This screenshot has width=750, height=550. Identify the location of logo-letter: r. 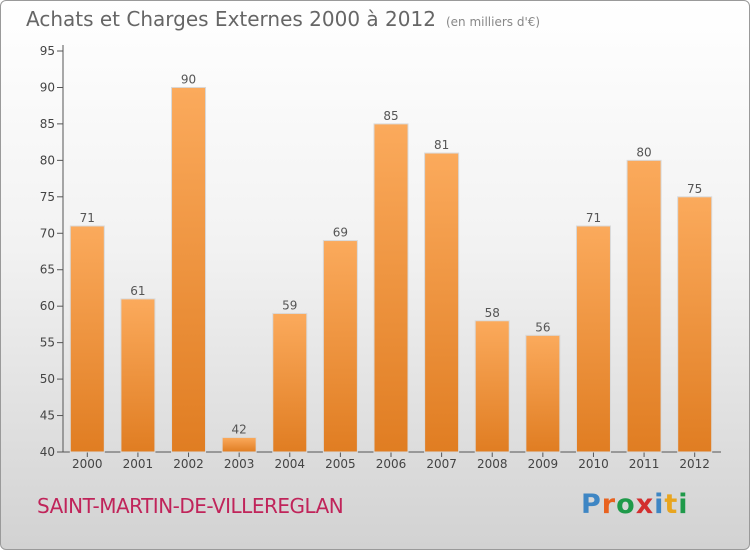
(609, 504).